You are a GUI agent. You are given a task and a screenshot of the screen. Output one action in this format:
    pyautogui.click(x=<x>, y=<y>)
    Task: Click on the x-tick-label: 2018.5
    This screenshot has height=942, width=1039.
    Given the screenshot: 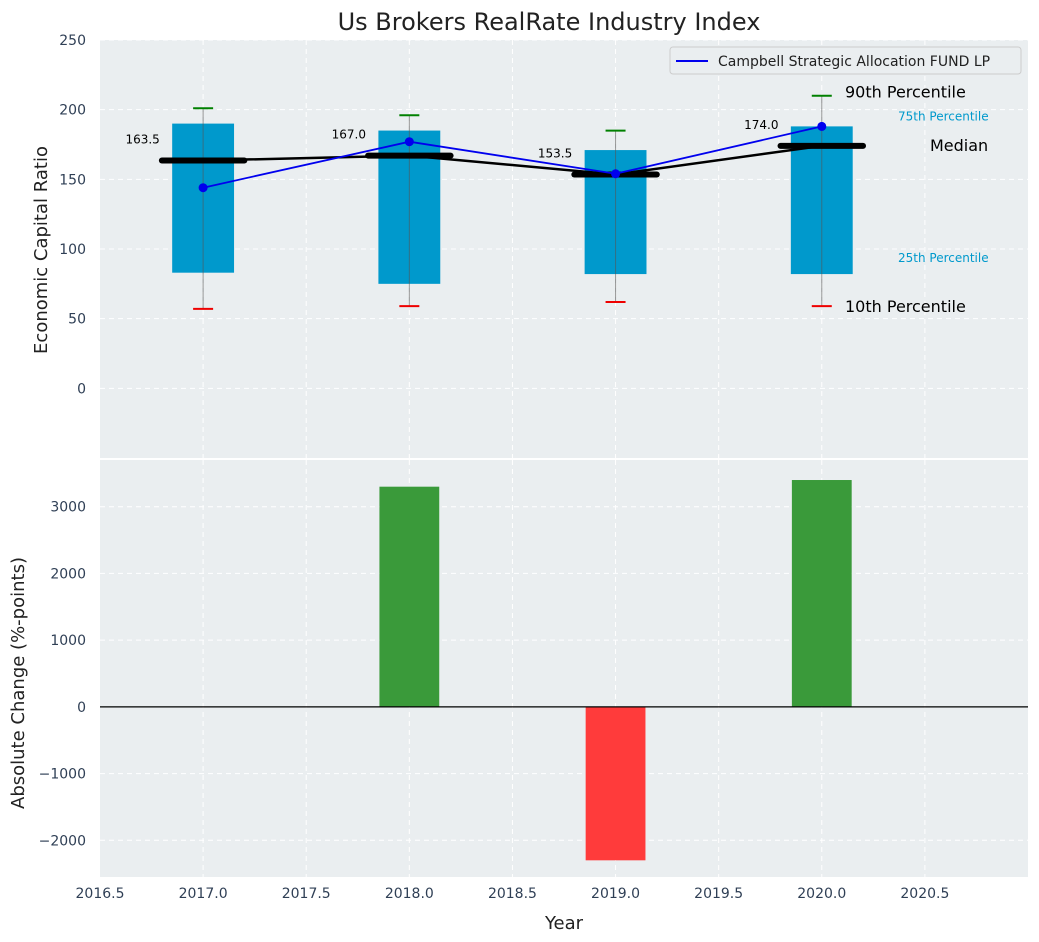 What is the action you would take?
    pyautogui.click(x=512, y=894)
    